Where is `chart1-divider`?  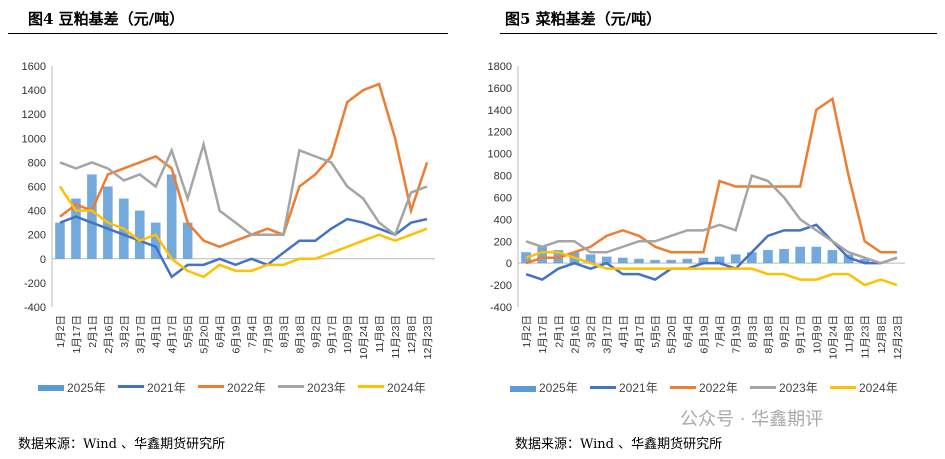 chart1-divider is located at coordinates (228, 33).